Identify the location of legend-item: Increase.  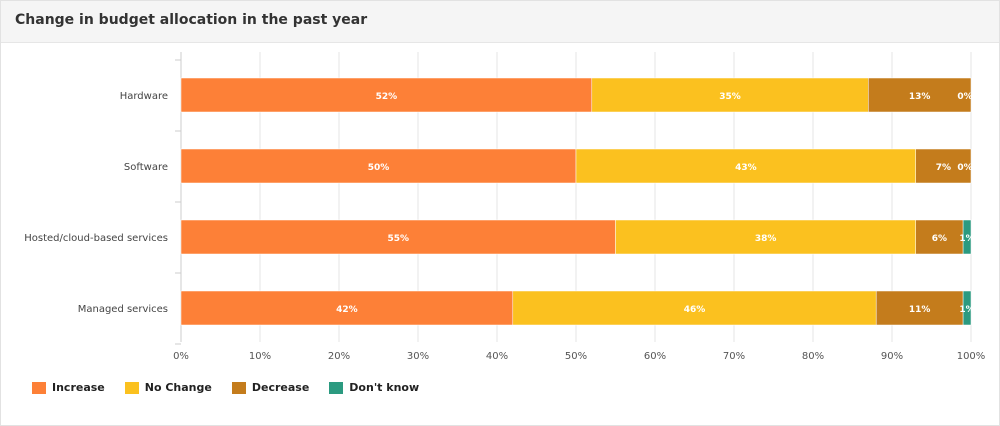
(68, 387).